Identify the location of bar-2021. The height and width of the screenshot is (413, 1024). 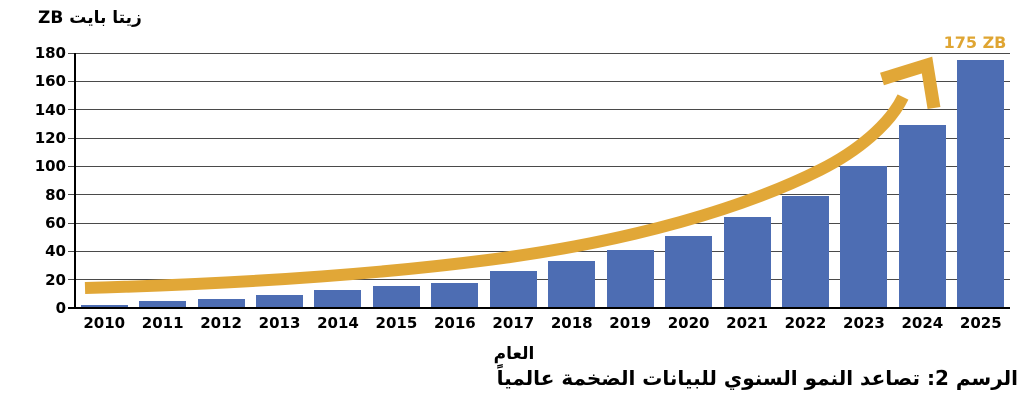
(747, 262).